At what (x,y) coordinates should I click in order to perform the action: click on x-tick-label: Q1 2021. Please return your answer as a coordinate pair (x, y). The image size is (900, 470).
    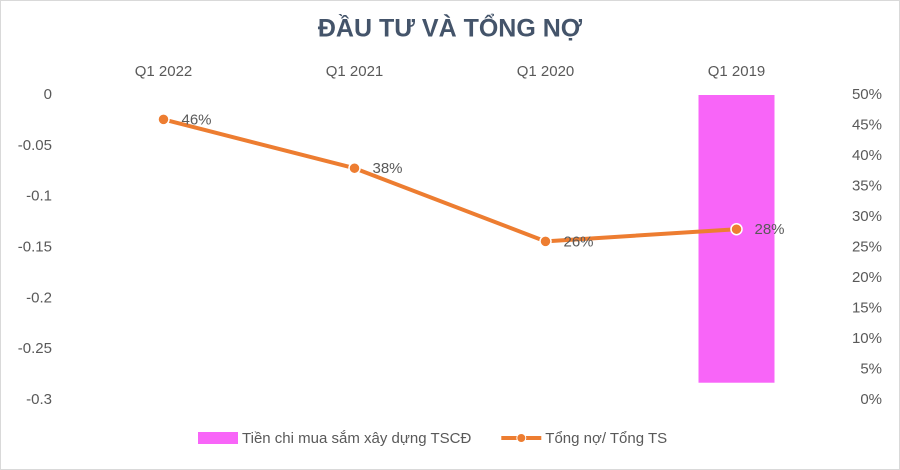
    Looking at the image, I should click on (355, 71).